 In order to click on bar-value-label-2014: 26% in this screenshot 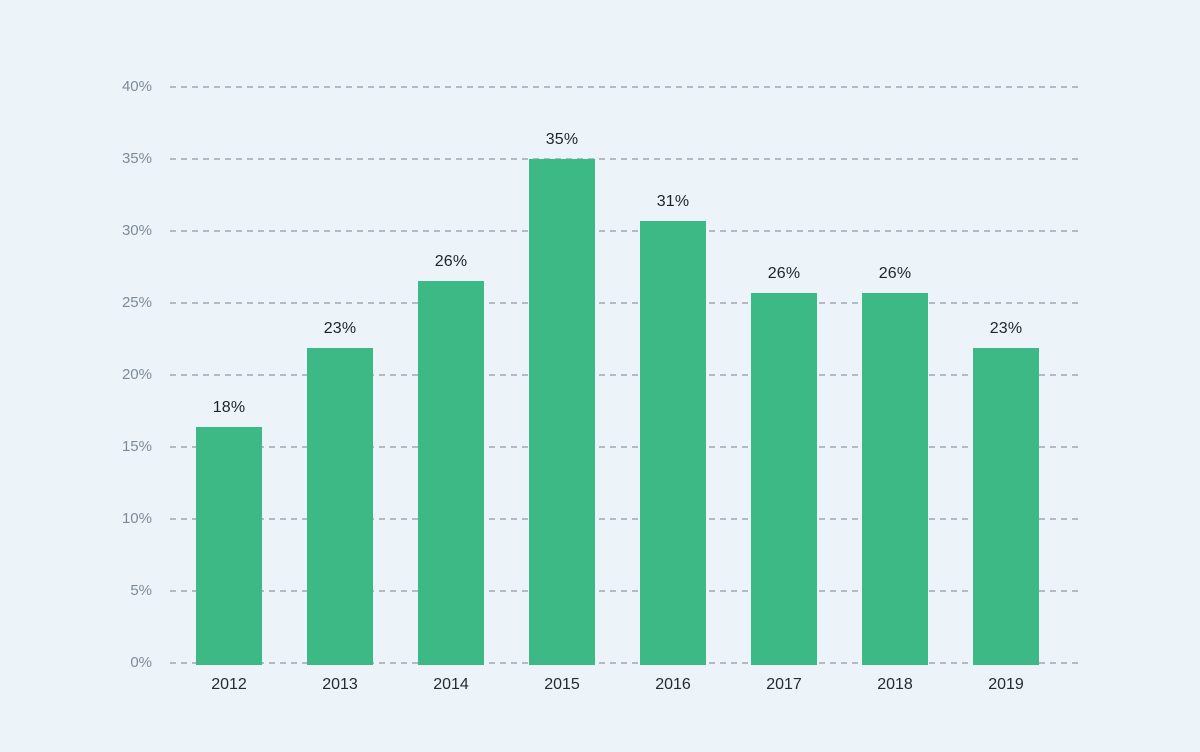, I will do `click(451, 262)`.